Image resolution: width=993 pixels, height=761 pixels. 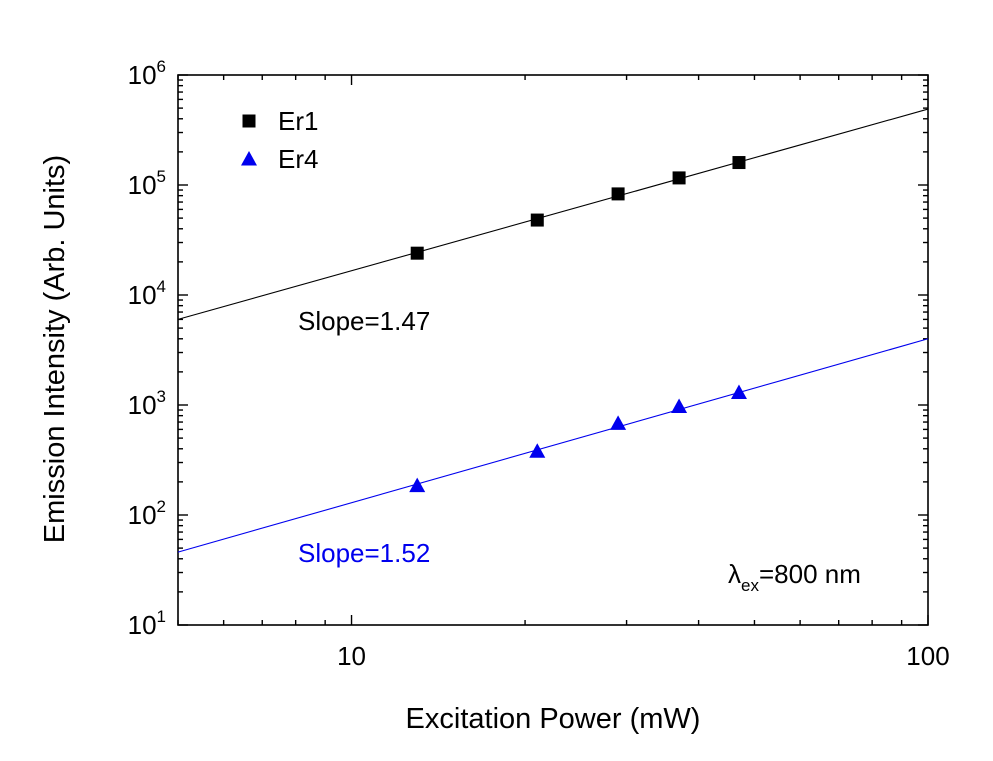 What do you see at coordinates (249, 121) in the screenshot?
I see `legend-marker-er1` at bounding box center [249, 121].